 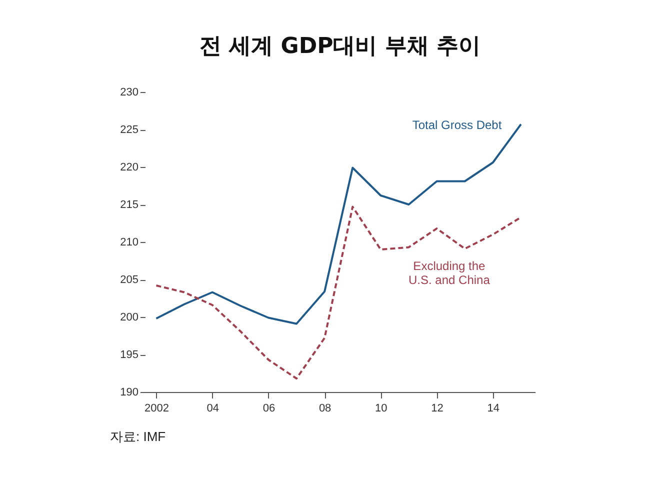 I want to click on y-tick-label: 215, so click(x=129, y=205).